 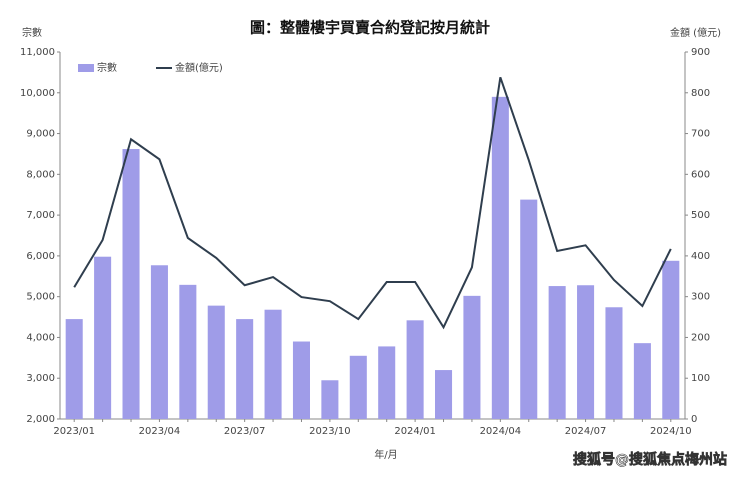 I want to click on x-tick-label: 2024/07, so click(x=586, y=431).